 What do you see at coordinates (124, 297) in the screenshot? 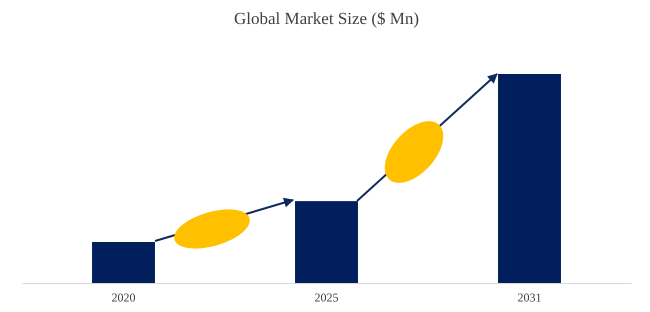
I see `x-tick-label: 2020` at bounding box center [124, 297].